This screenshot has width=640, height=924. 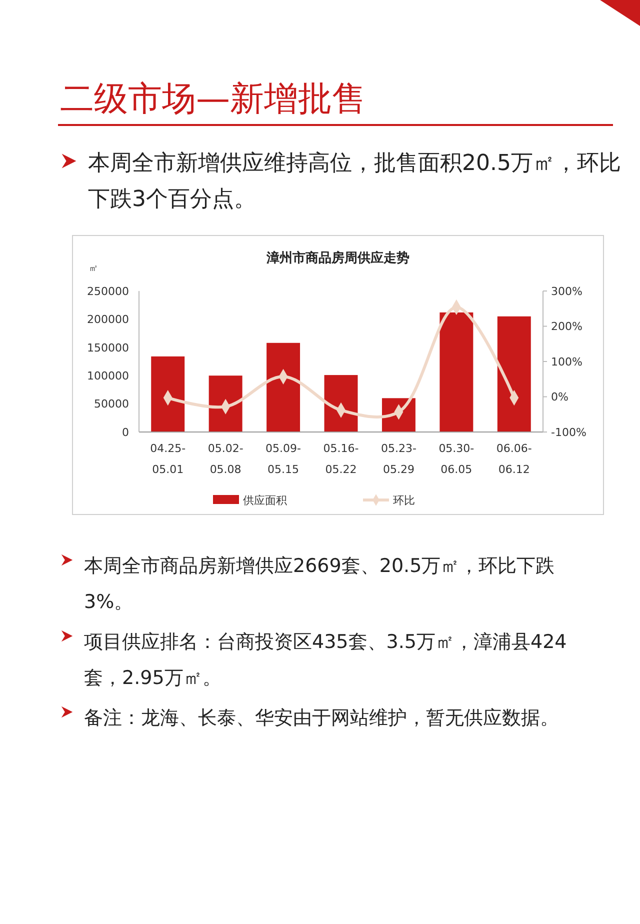 I want to click on y2-tick-label: 0%, so click(x=559, y=397).